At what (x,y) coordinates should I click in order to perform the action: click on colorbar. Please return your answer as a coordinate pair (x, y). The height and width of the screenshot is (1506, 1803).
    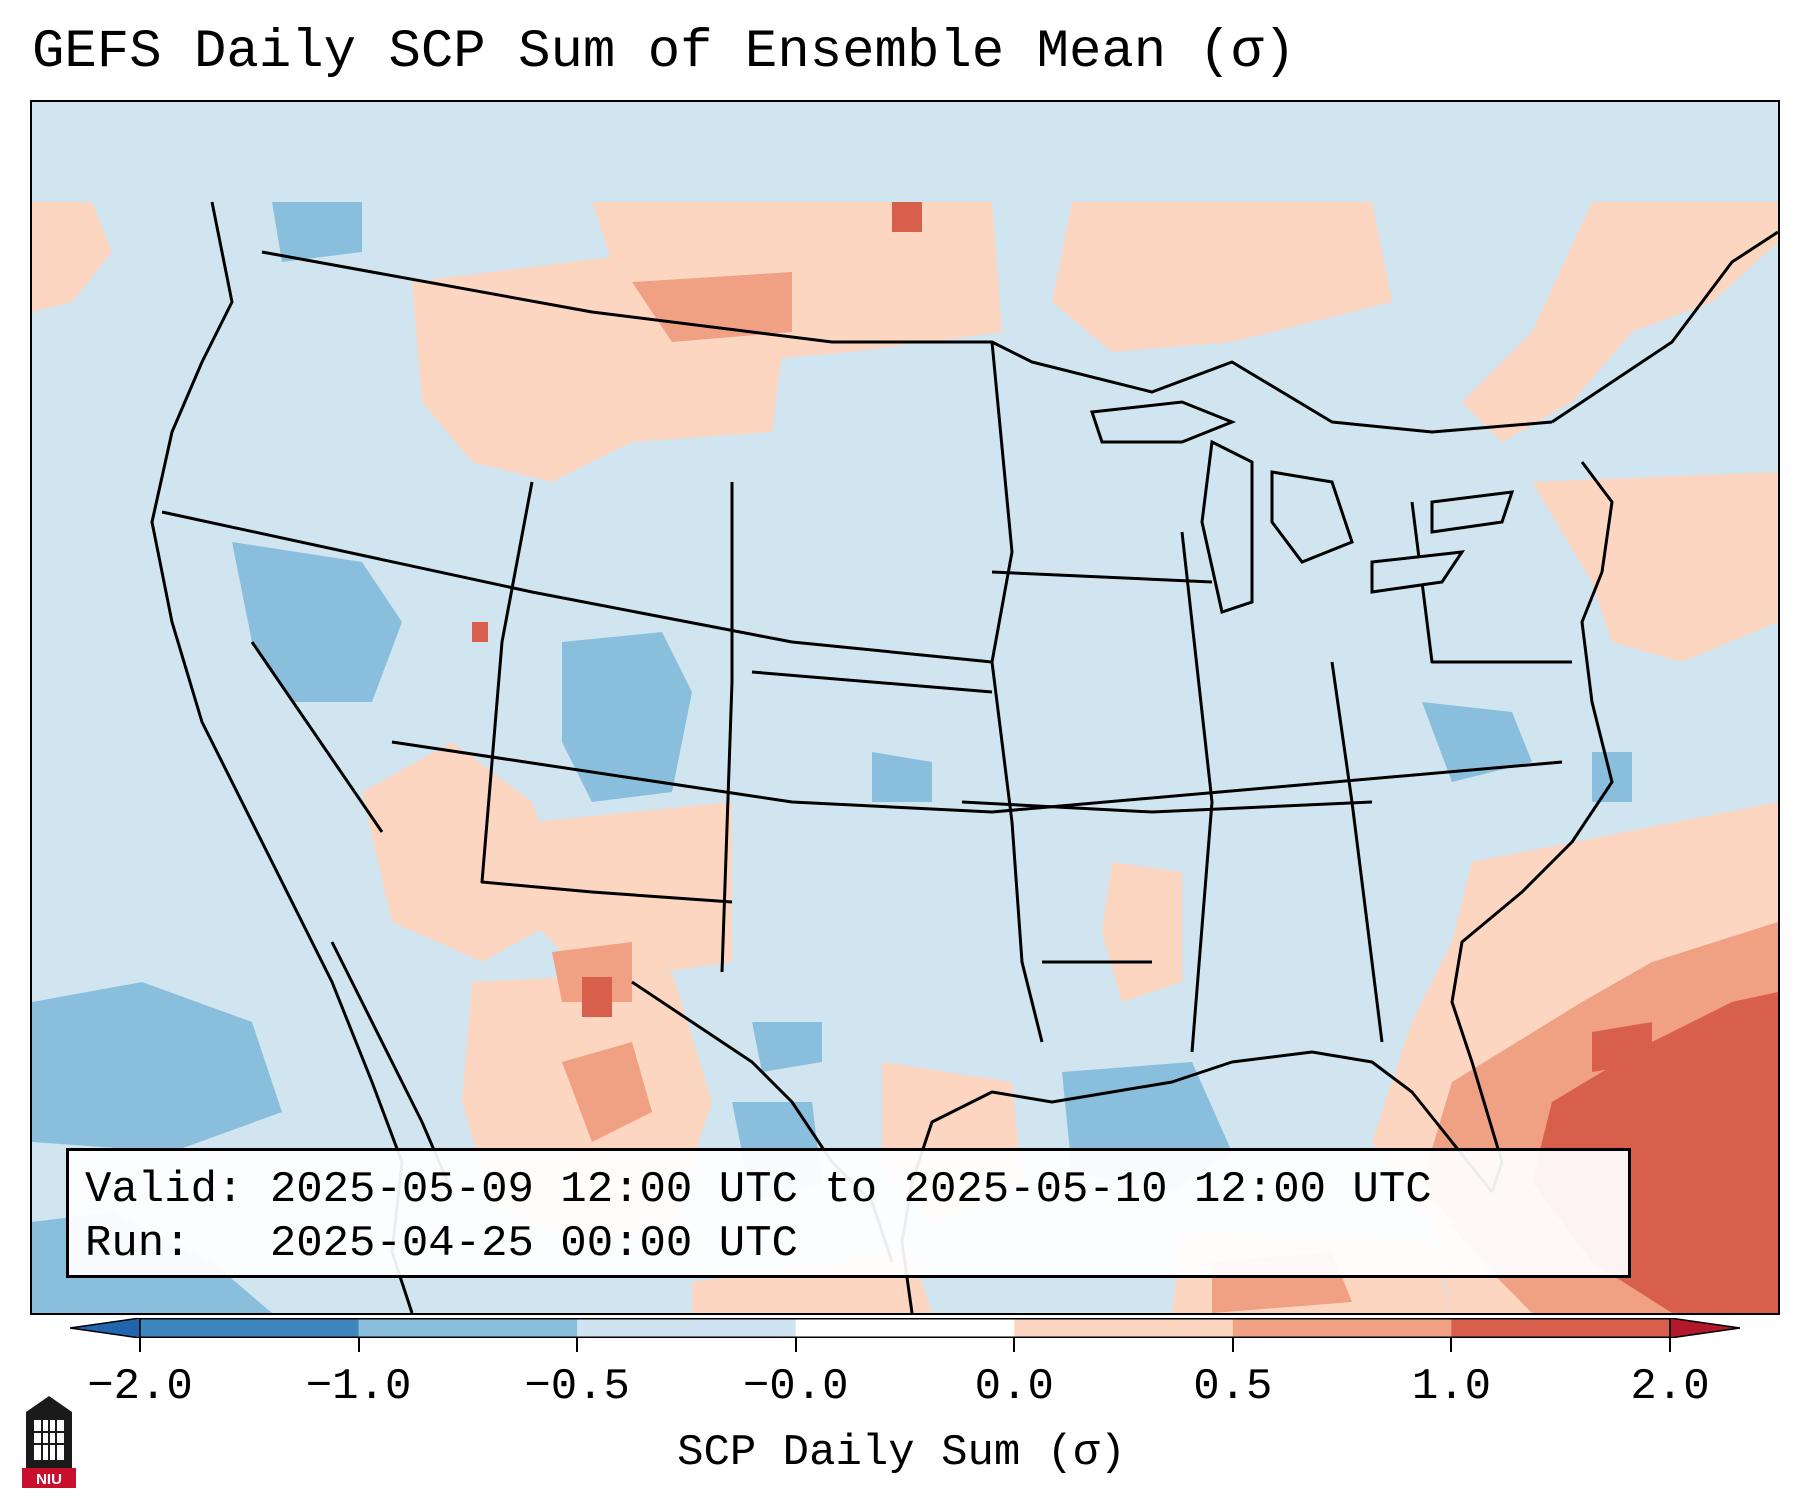
    Looking at the image, I should click on (905, 1328).